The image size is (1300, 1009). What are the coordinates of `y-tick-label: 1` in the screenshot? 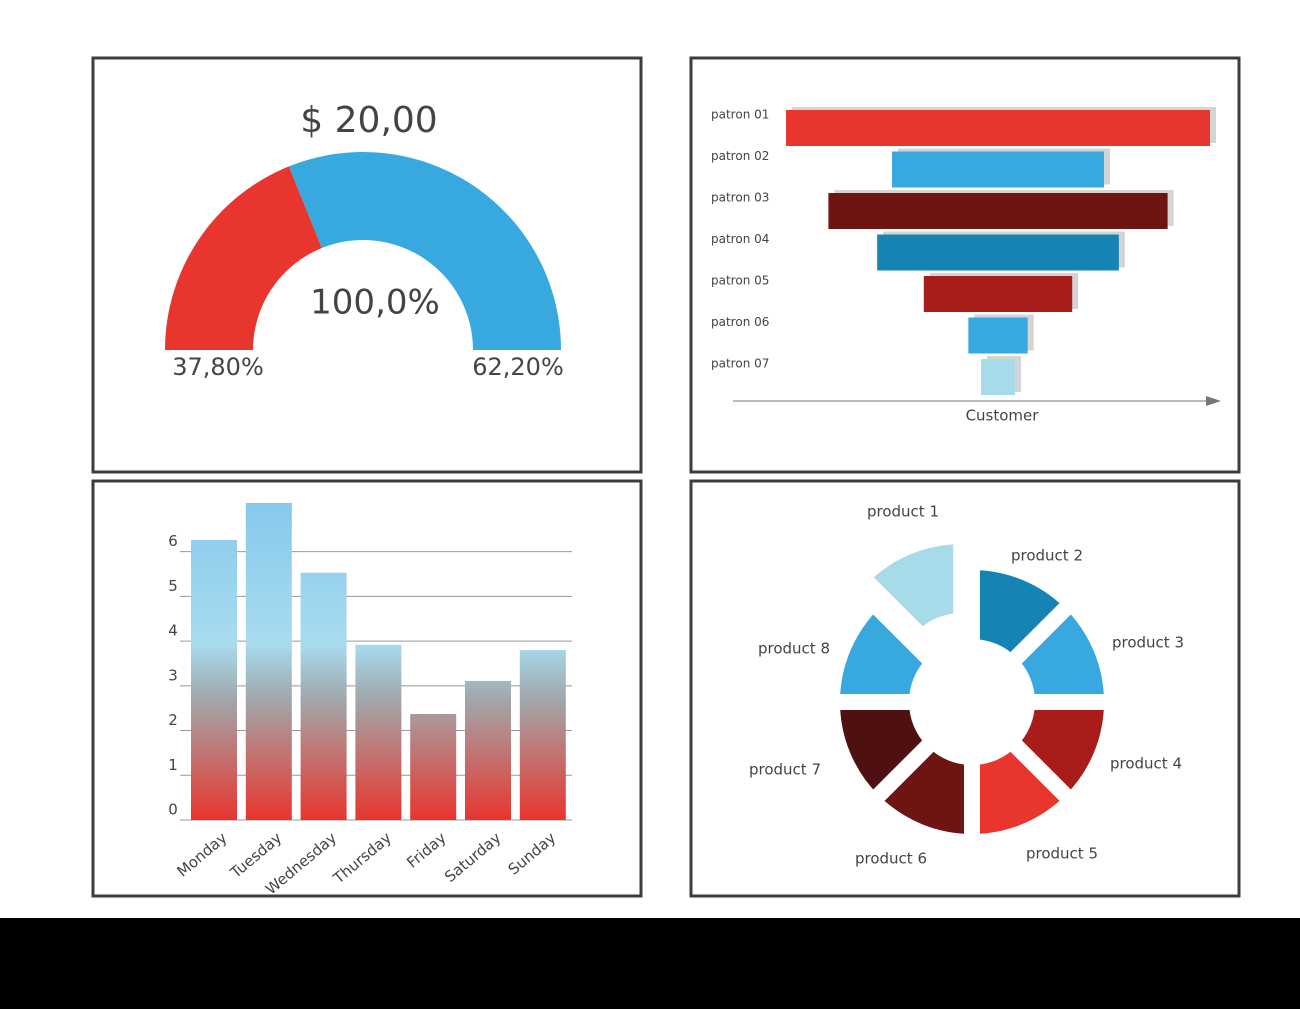 It's located at (173, 765).